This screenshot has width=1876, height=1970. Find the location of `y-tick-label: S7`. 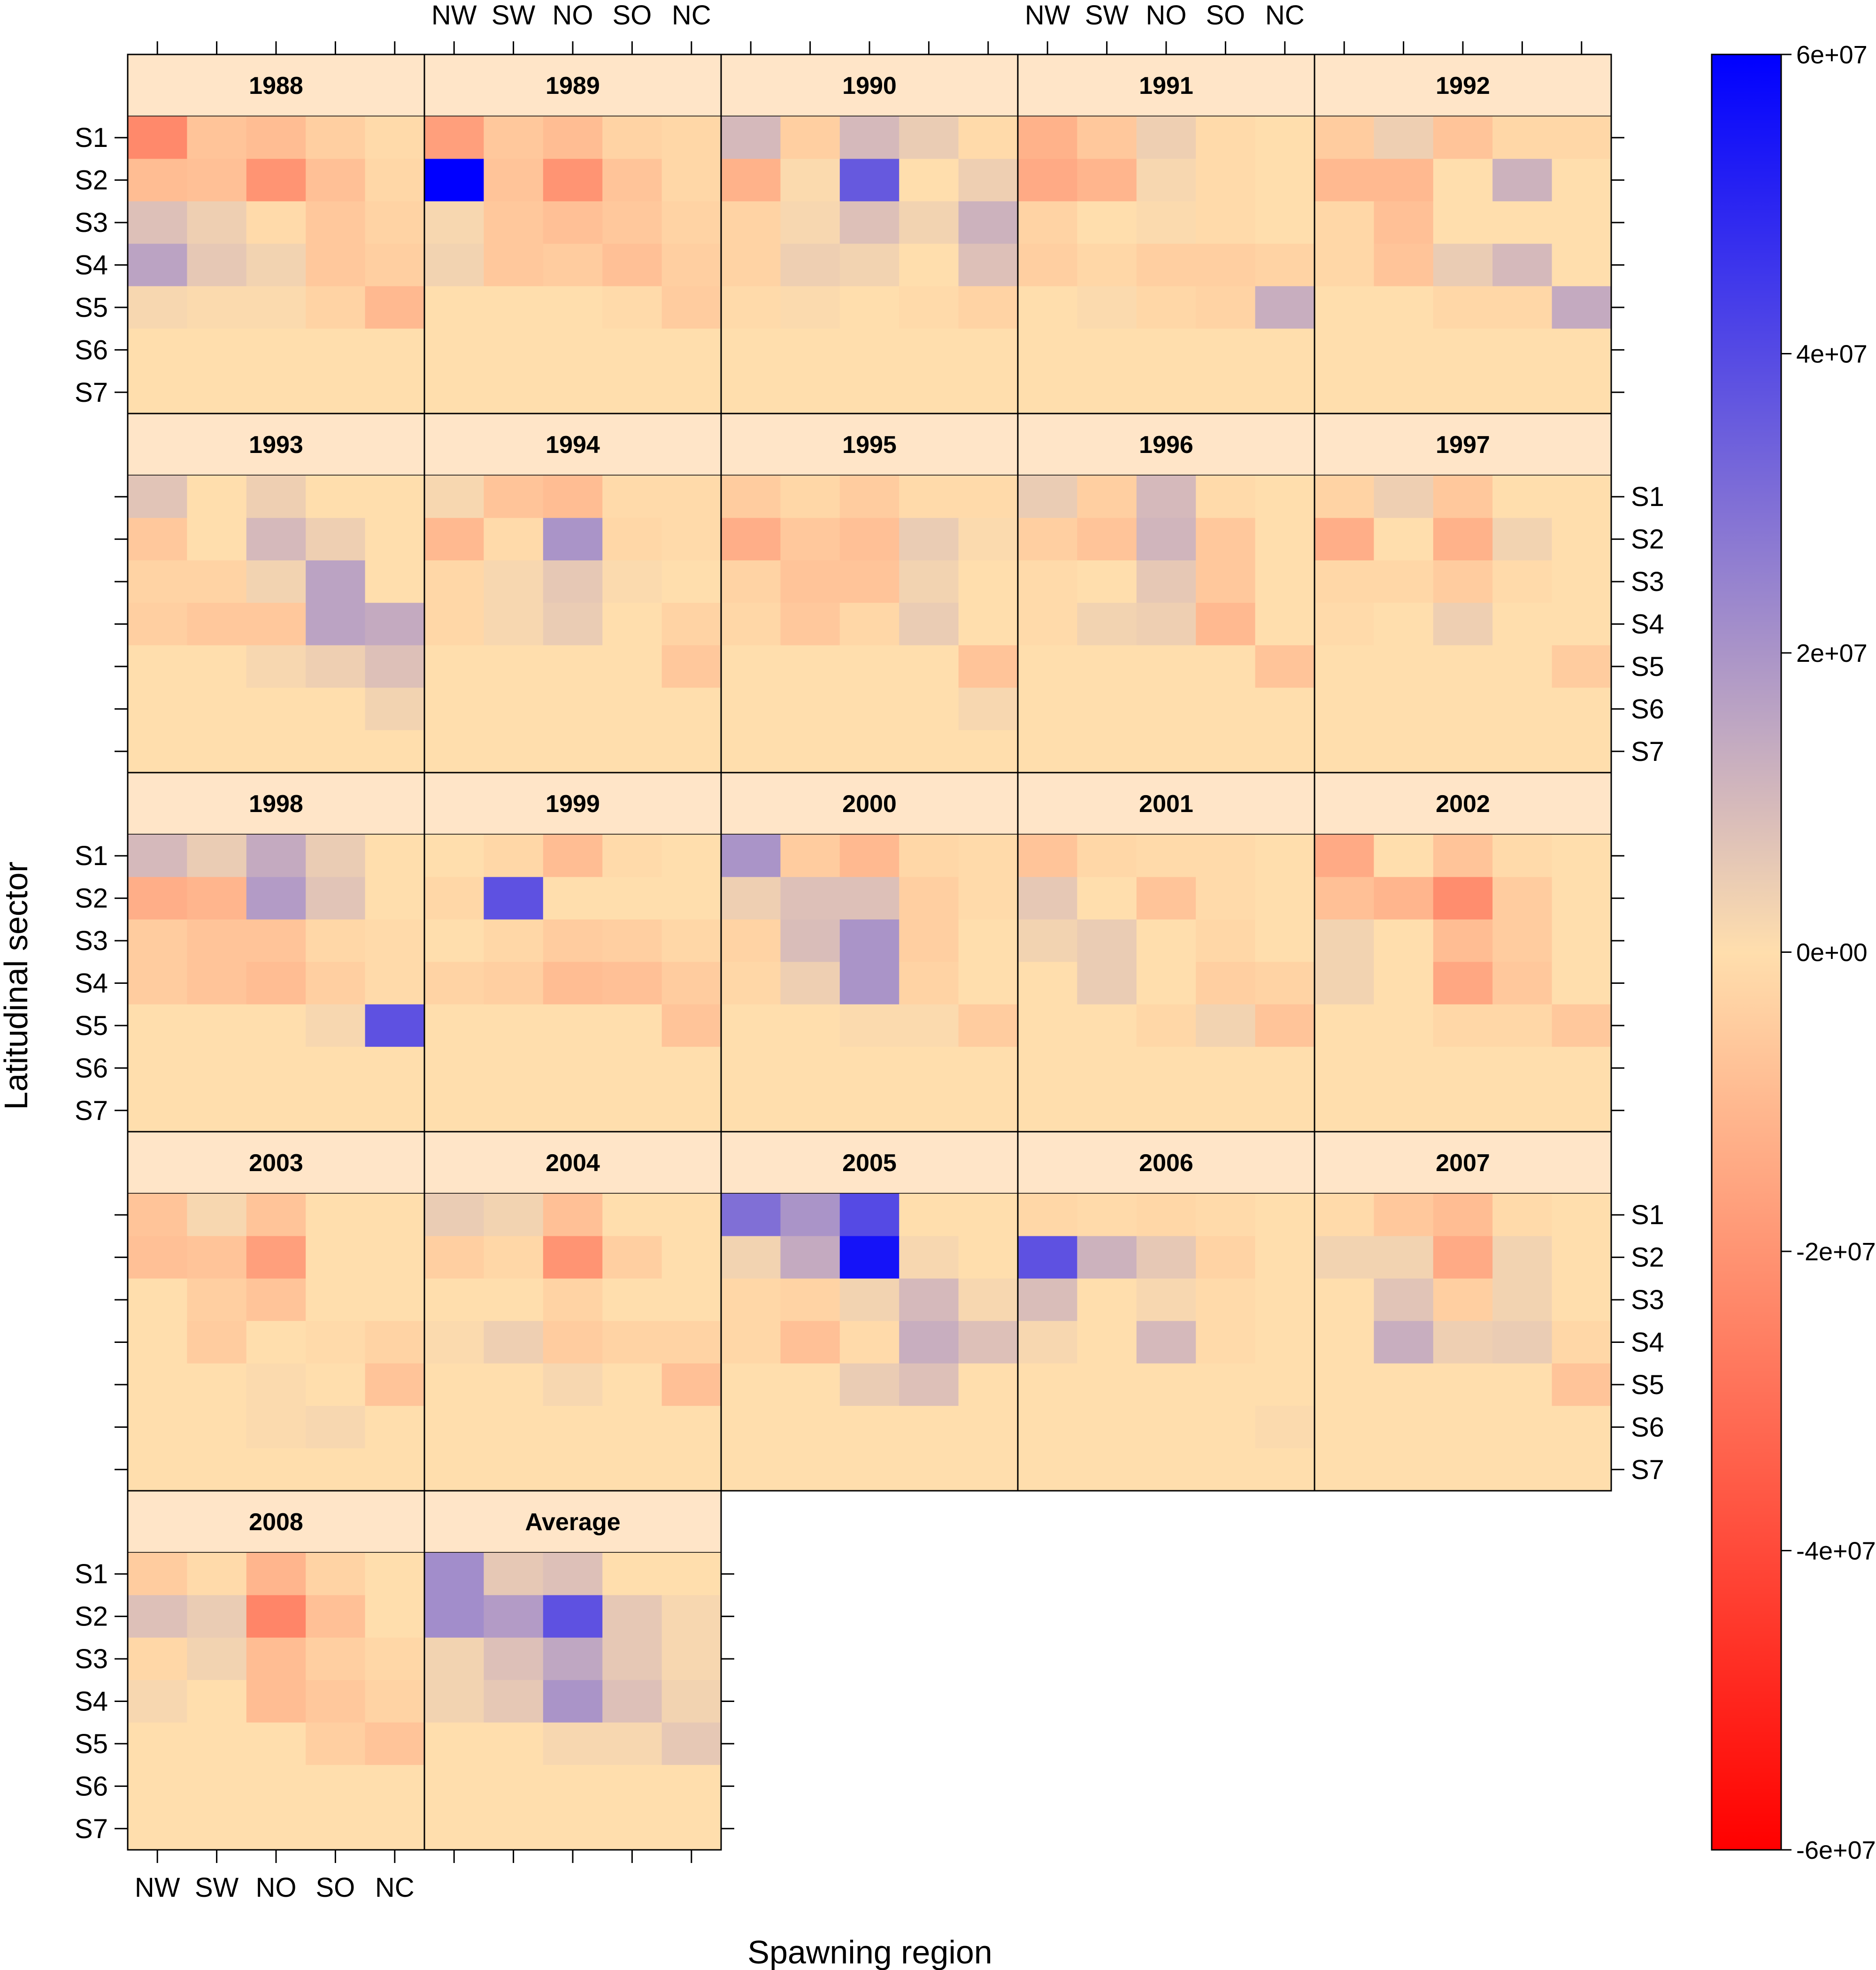

y-tick-label: S7 is located at coordinates (91, 392).